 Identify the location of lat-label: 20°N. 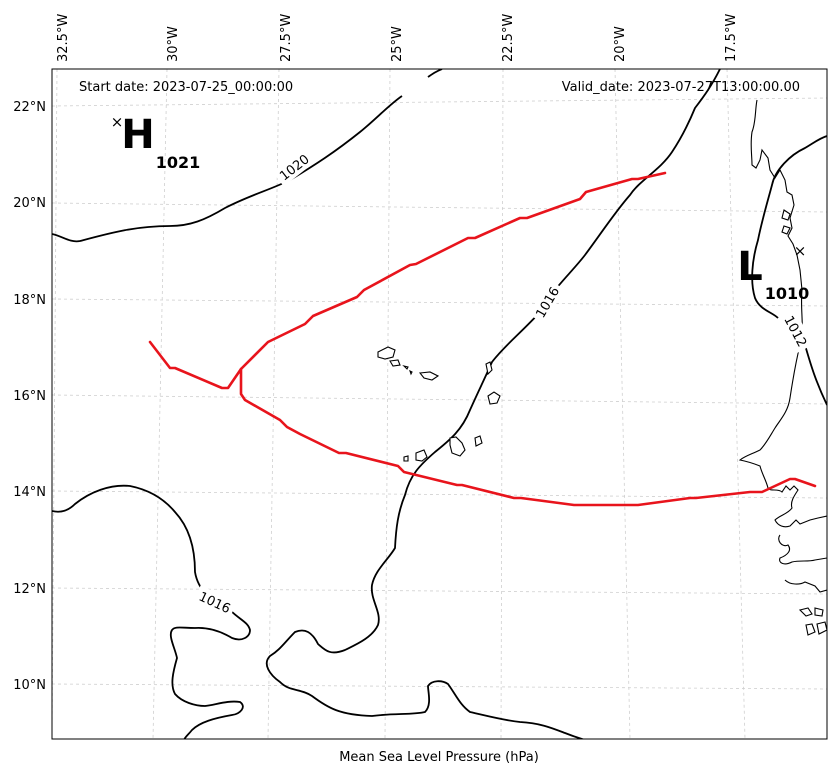
(29, 203).